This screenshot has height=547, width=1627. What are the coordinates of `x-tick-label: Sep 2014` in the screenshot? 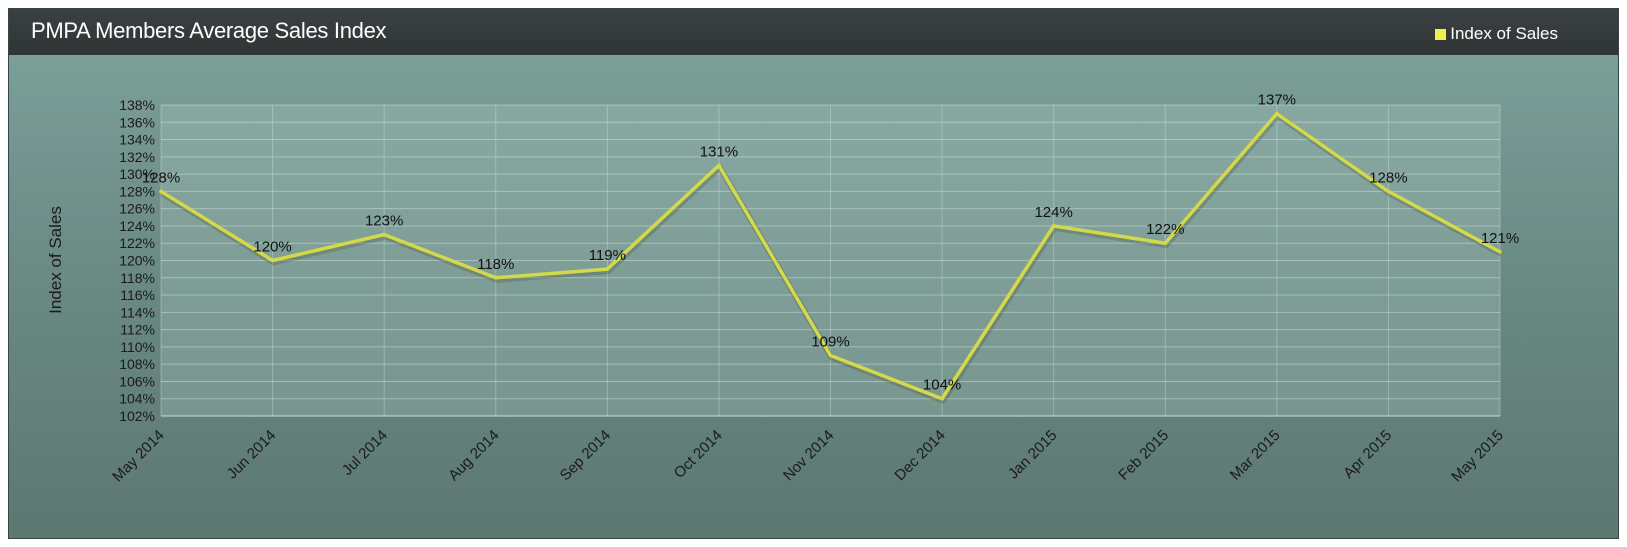 It's located at (585, 455).